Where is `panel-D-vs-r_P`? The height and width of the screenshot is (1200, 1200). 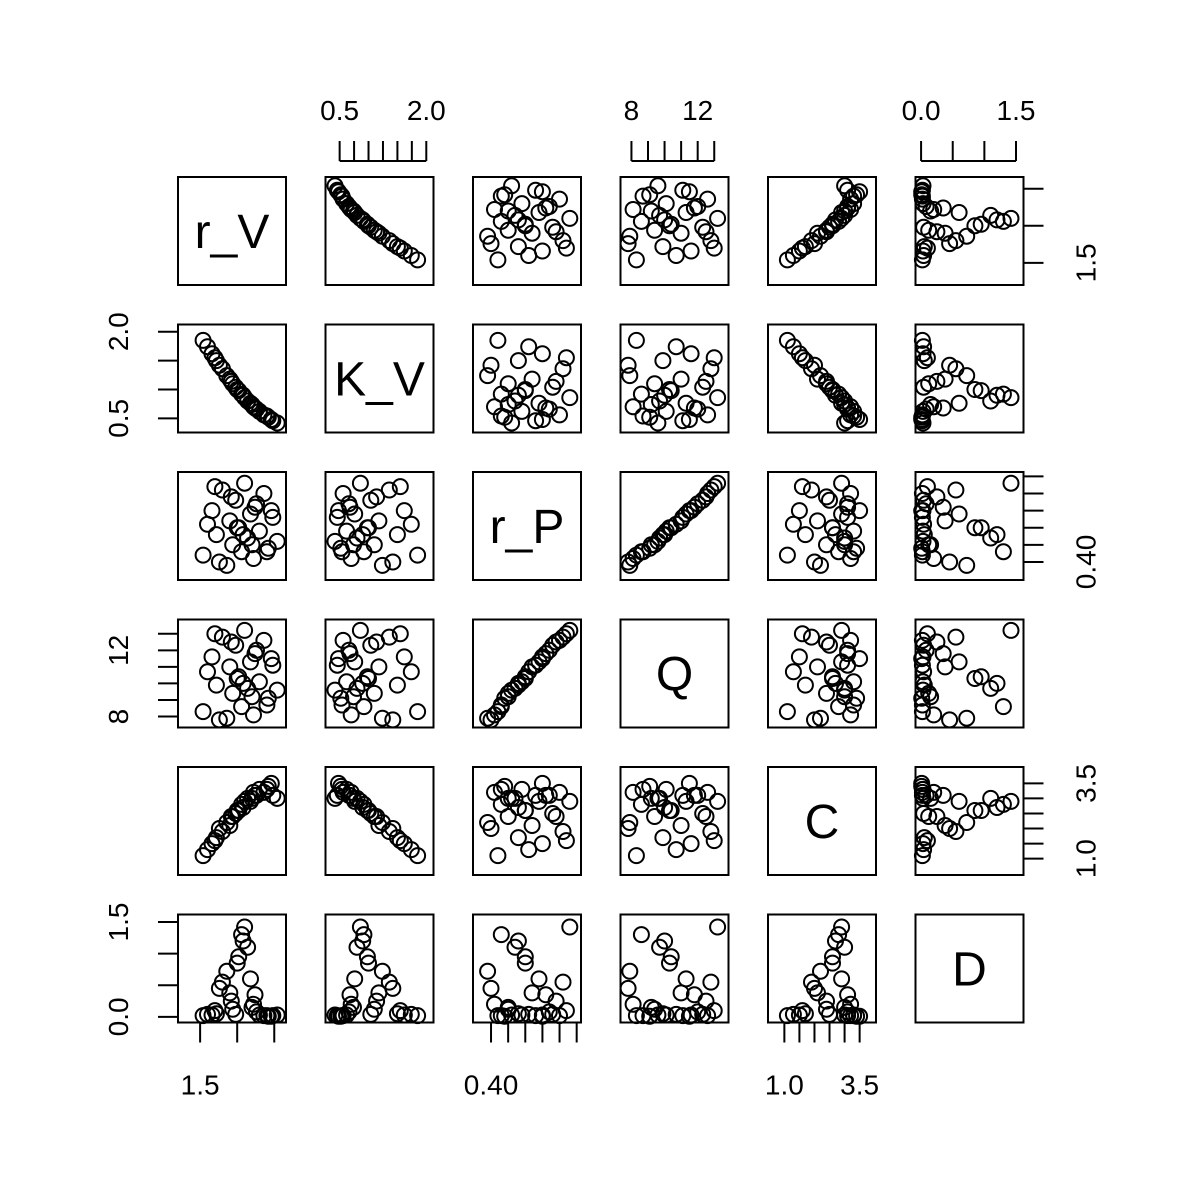 panel-D-vs-r_P is located at coordinates (527, 969).